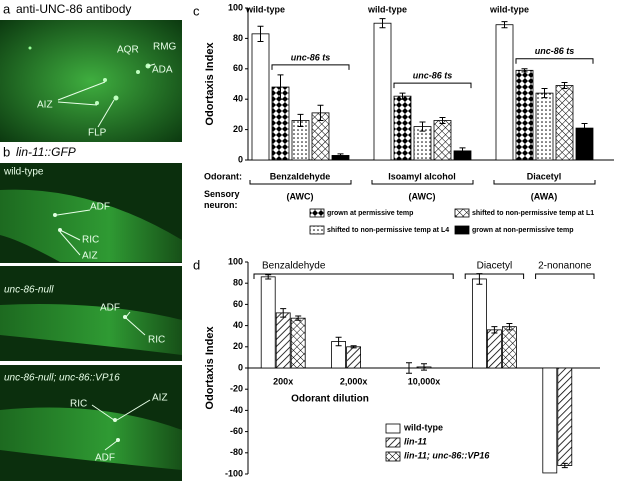 The width and height of the screenshot is (622, 481). I want to click on cell-label: AQR, so click(128, 50).